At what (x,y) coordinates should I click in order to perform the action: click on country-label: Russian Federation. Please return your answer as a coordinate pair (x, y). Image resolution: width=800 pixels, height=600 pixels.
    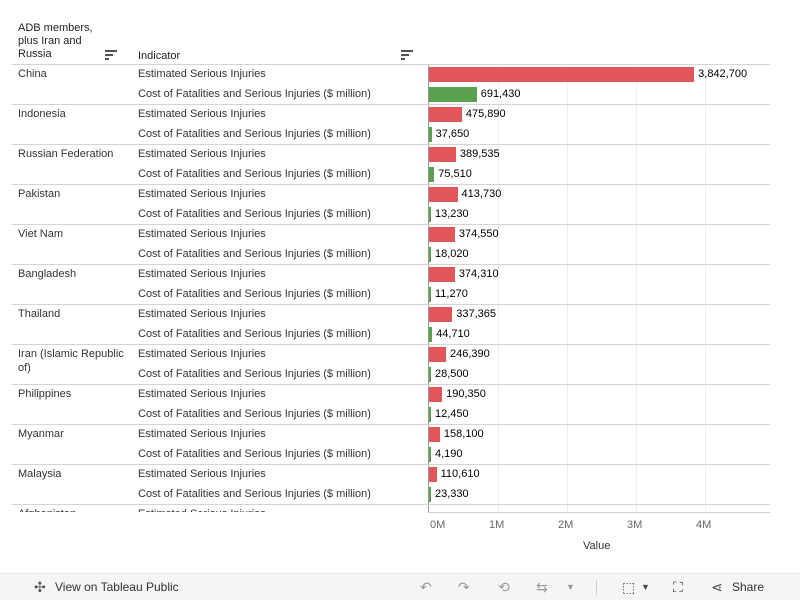
    Looking at the image, I should click on (66, 154).